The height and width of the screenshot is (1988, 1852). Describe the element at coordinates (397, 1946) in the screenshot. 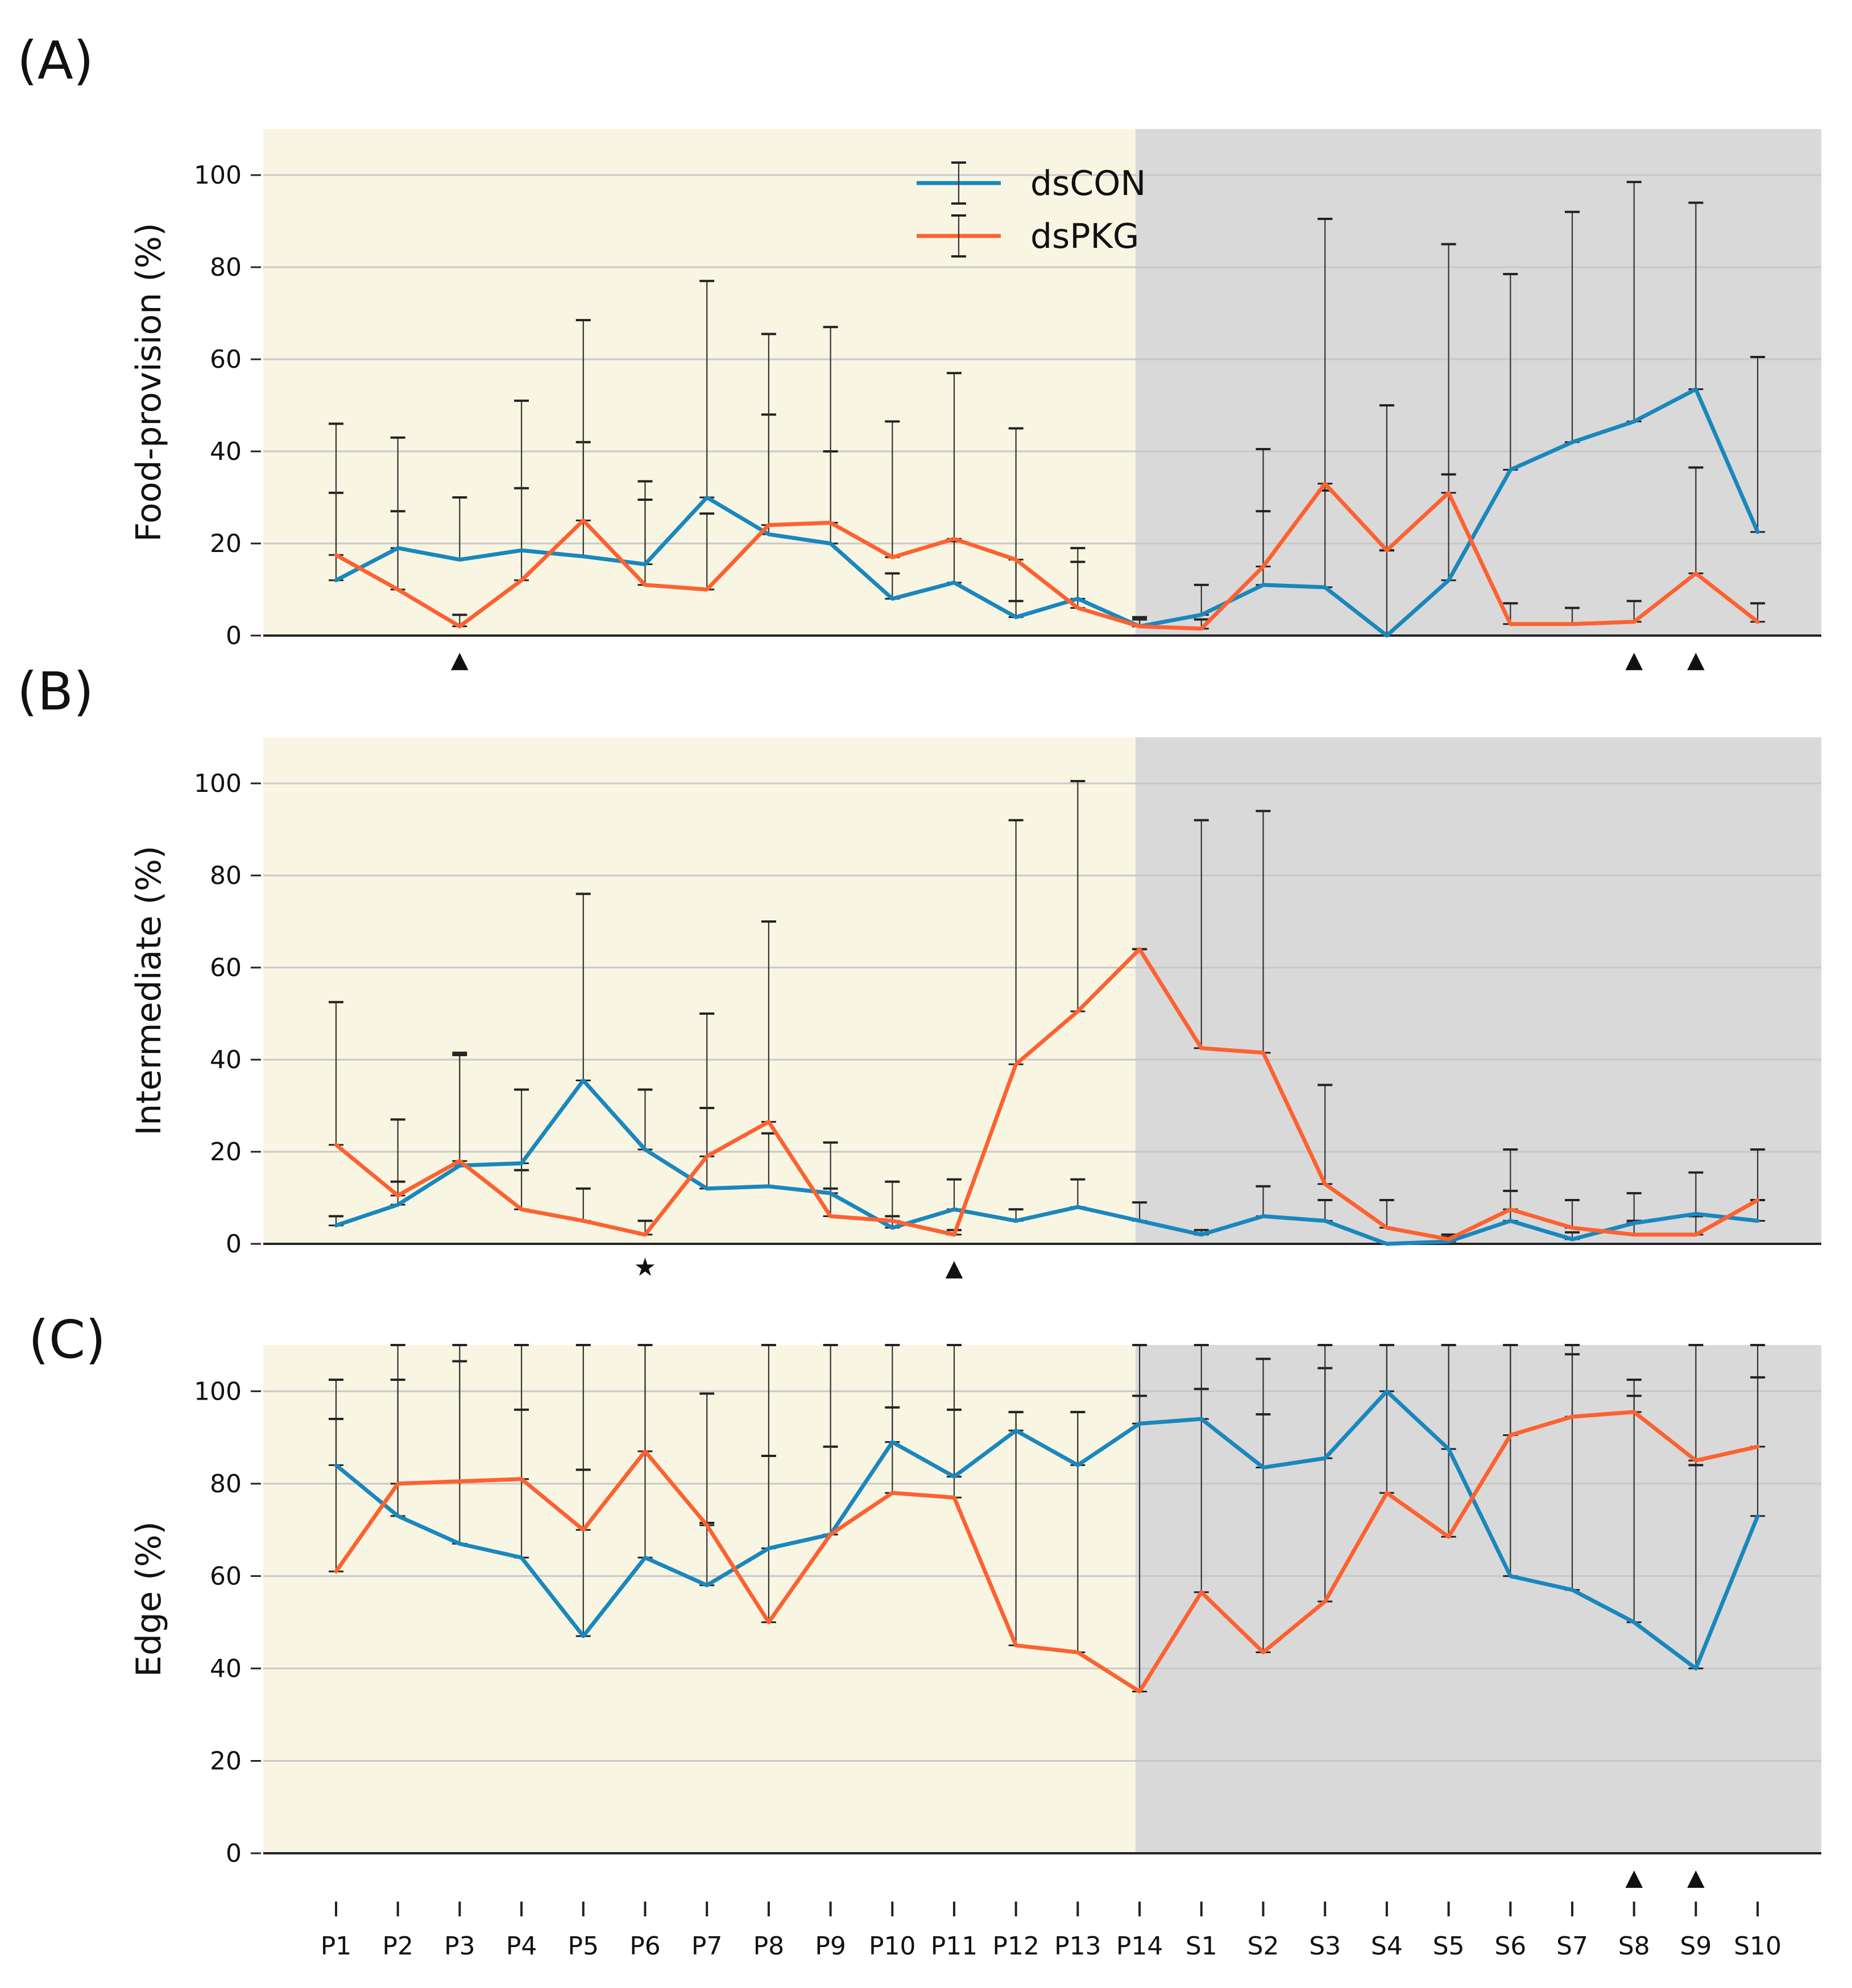

I see `x-tick-label: P2` at that location.